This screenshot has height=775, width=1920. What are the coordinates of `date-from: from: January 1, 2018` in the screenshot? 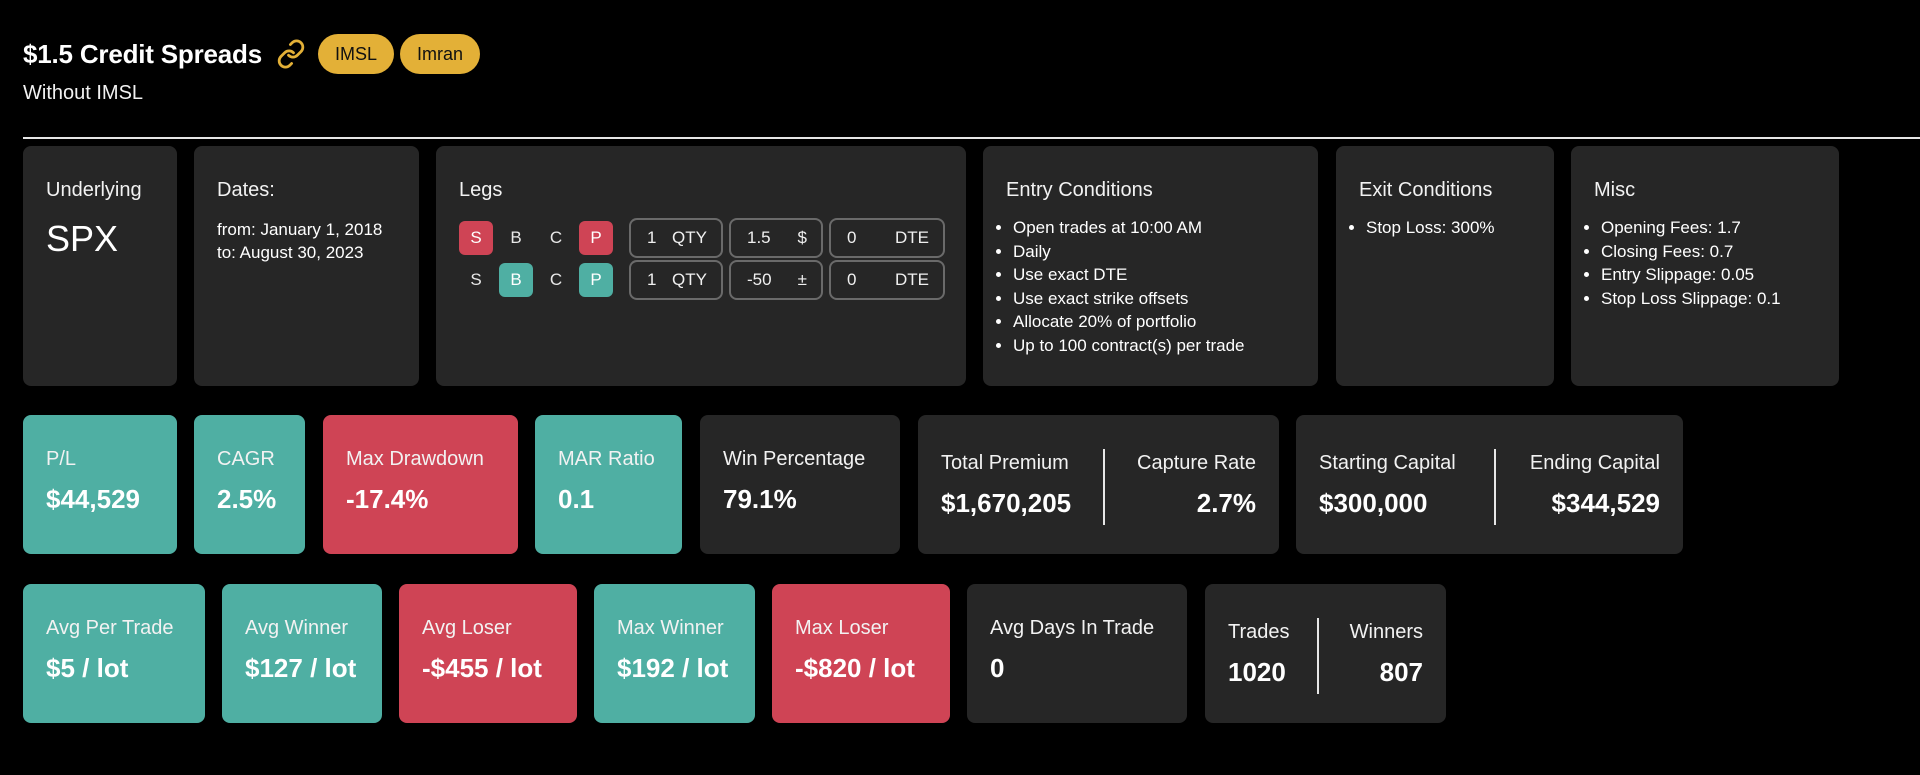 It's located at (300, 229).